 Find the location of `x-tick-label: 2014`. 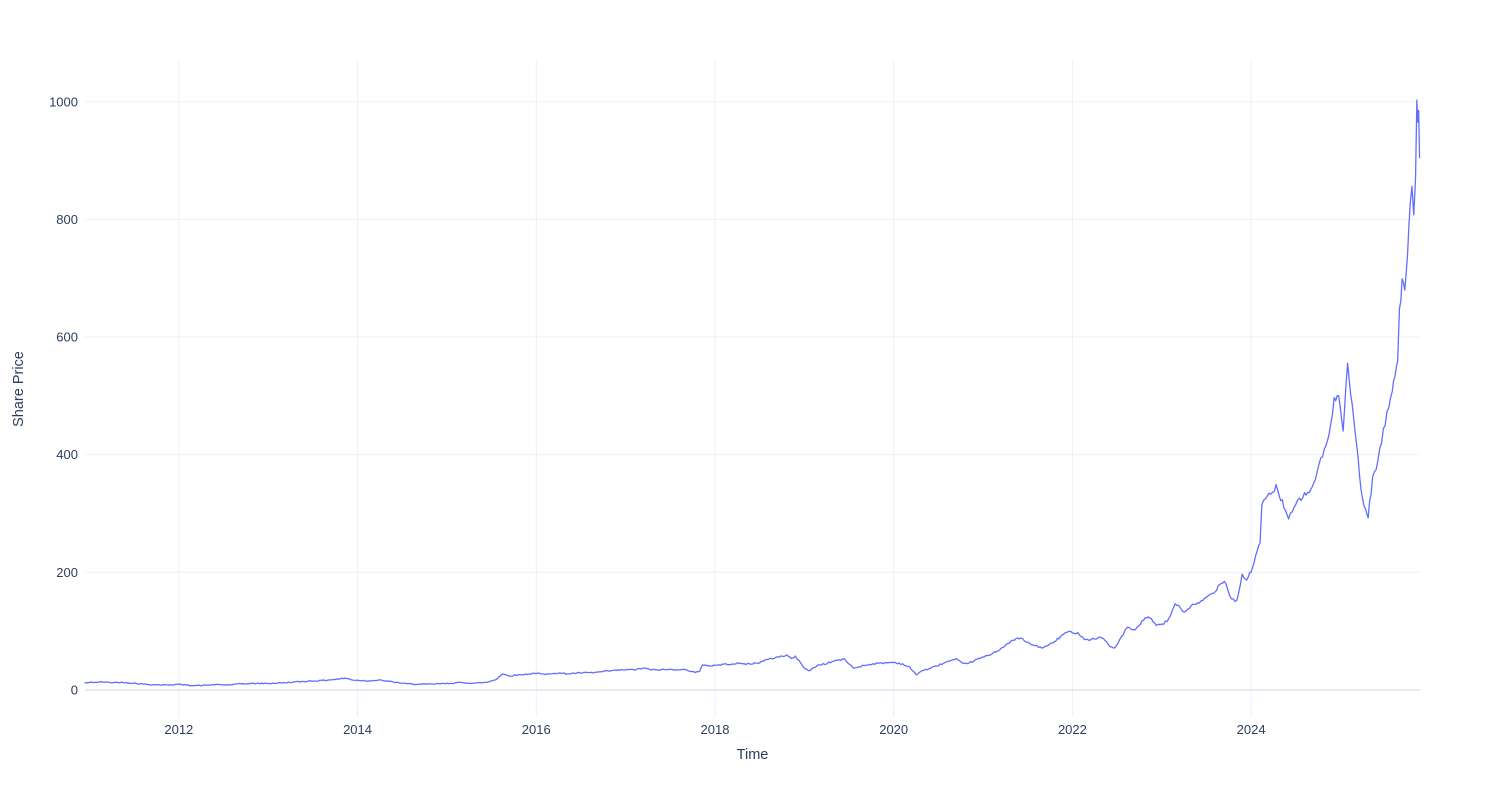

x-tick-label: 2014 is located at coordinates (357, 729).